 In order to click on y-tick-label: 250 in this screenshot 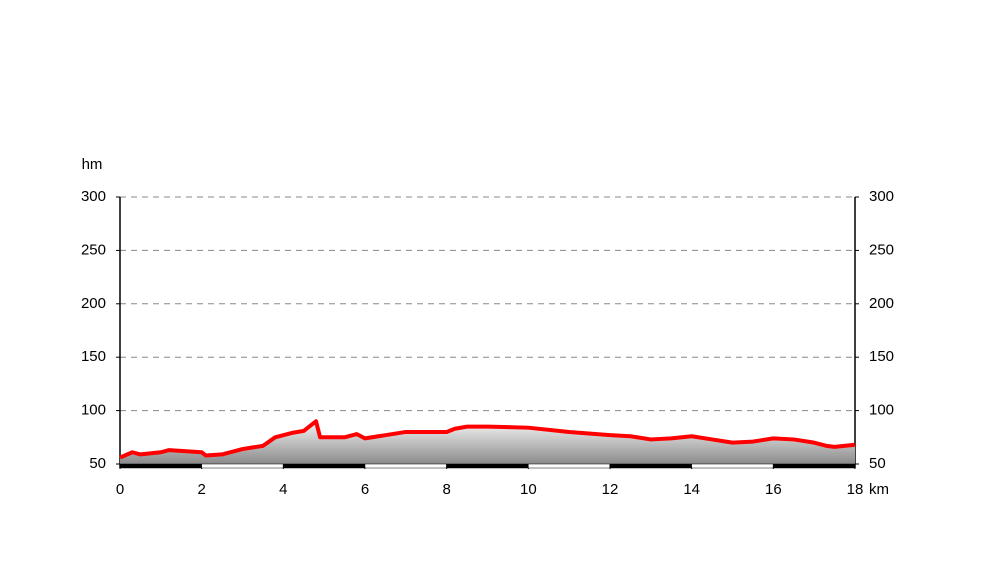, I will do `click(93, 249)`.